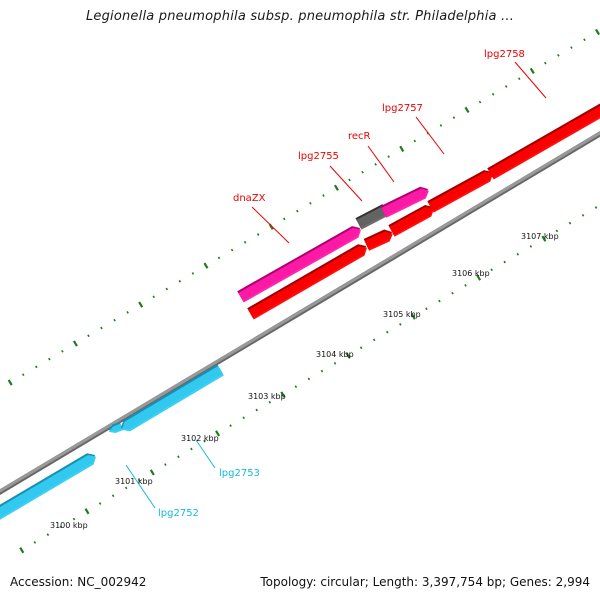  What do you see at coordinates (404, 202) in the screenshot?
I see `gene-recR-pink` at bounding box center [404, 202].